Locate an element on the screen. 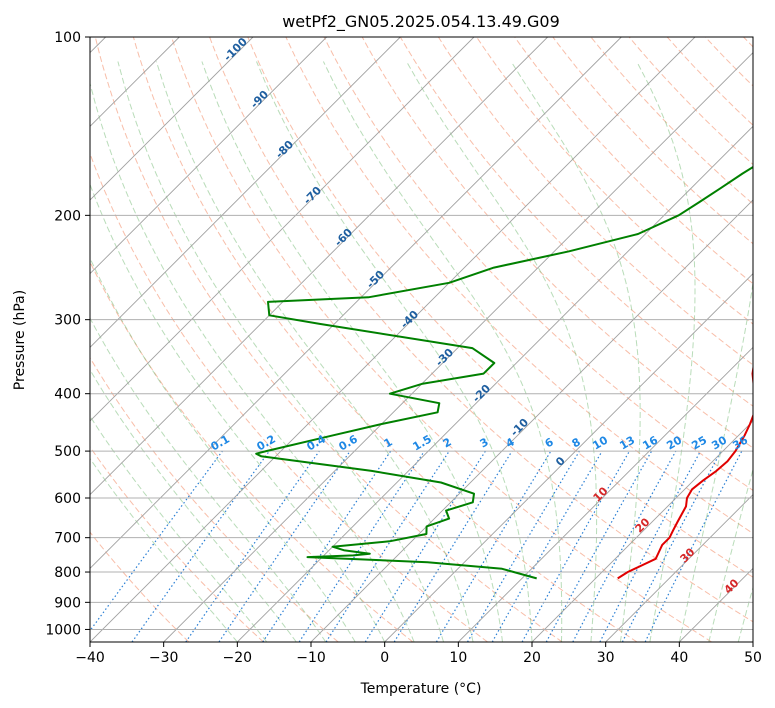  y-tick-label: 800 is located at coordinates (67, 573).